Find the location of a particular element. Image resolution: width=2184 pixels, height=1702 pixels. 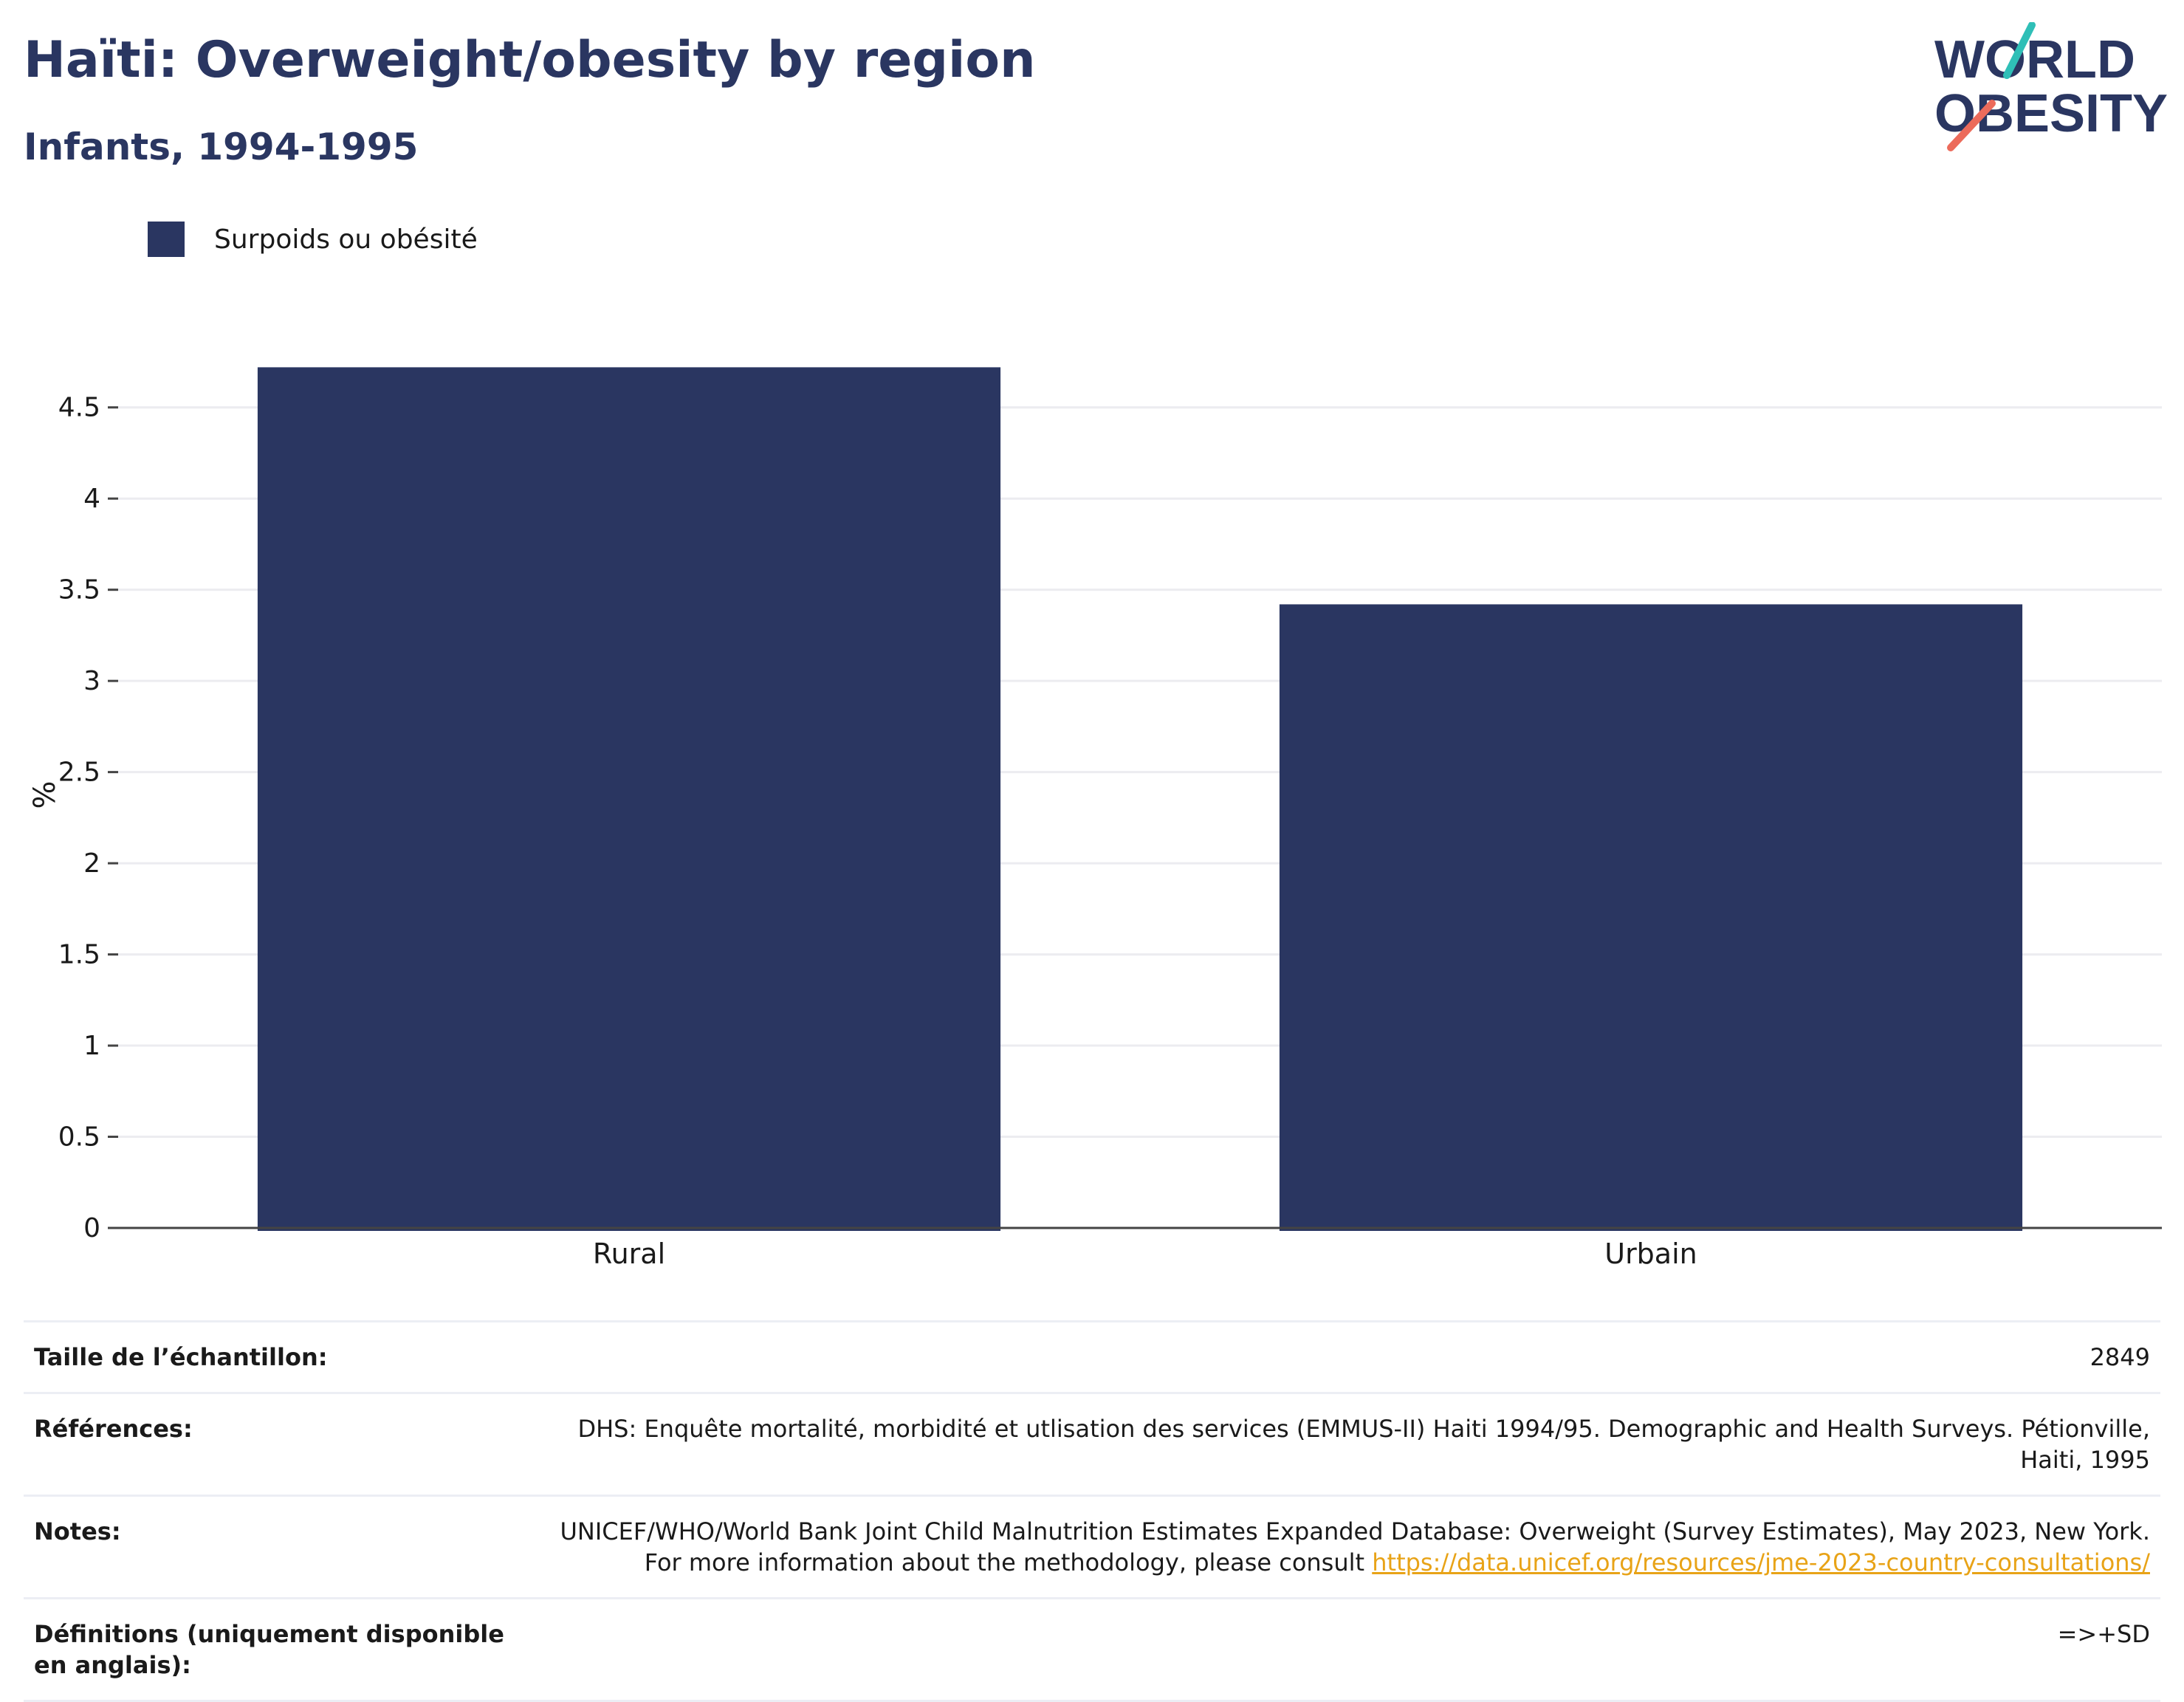

y-tick-label: 3 is located at coordinates (92, 681).